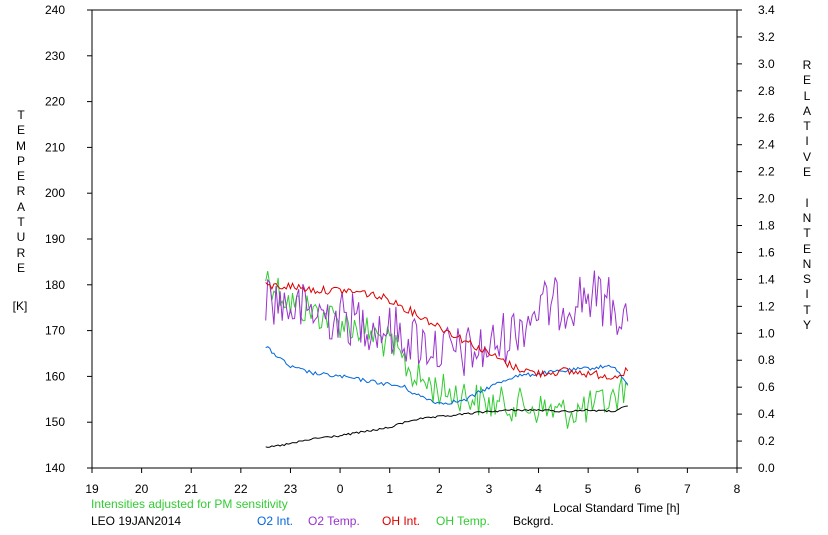 The height and width of the screenshot is (535, 828). What do you see at coordinates (766, 333) in the screenshot?
I see `right-tick-label: 1.0` at bounding box center [766, 333].